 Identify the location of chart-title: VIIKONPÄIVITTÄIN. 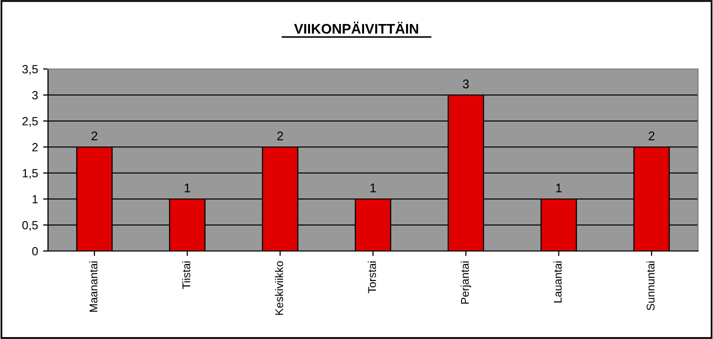
(356, 28).